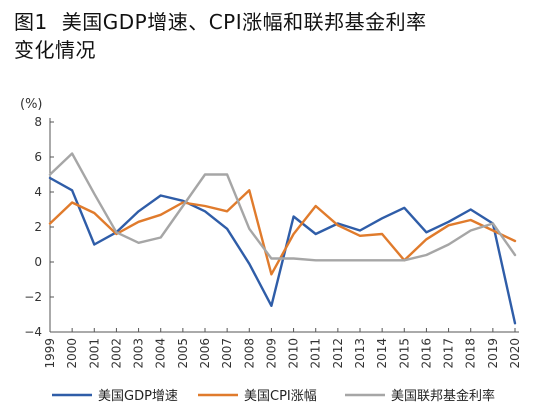  I want to click on title-line-2: 变化情况, so click(55, 50).